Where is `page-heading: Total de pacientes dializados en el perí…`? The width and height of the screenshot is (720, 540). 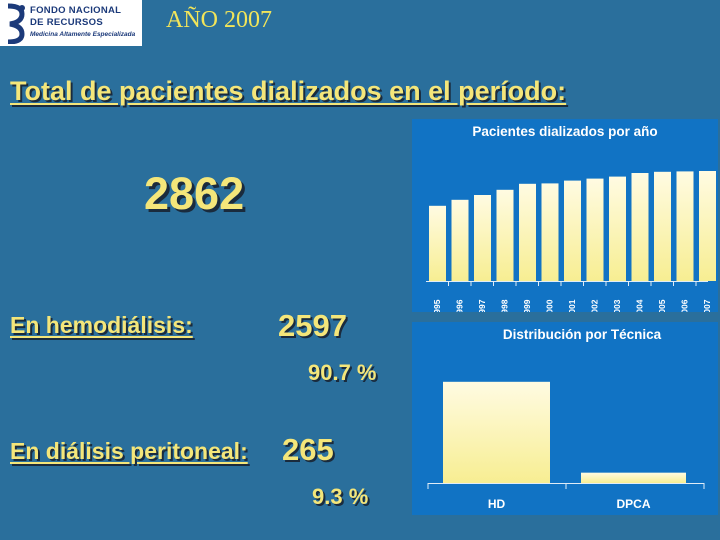 page-heading: Total de pacientes dializados en el perí… is located at coordinates (288, 91).